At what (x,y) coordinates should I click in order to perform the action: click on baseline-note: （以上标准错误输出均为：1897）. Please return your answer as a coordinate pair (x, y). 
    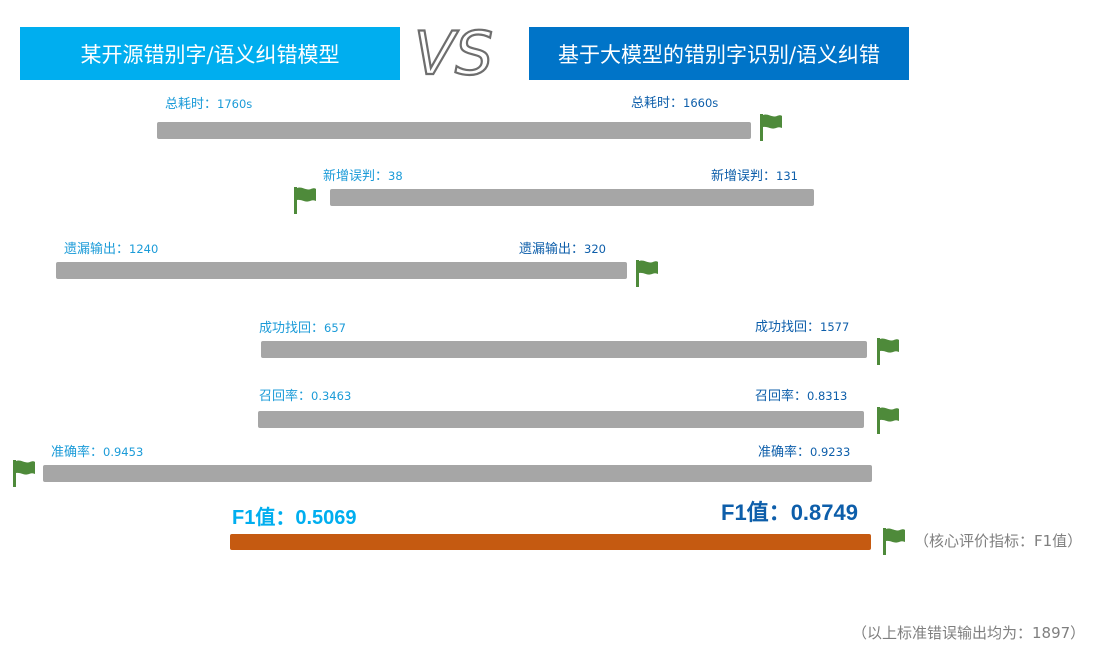
    Looking at the image, I should click on (969, 633).